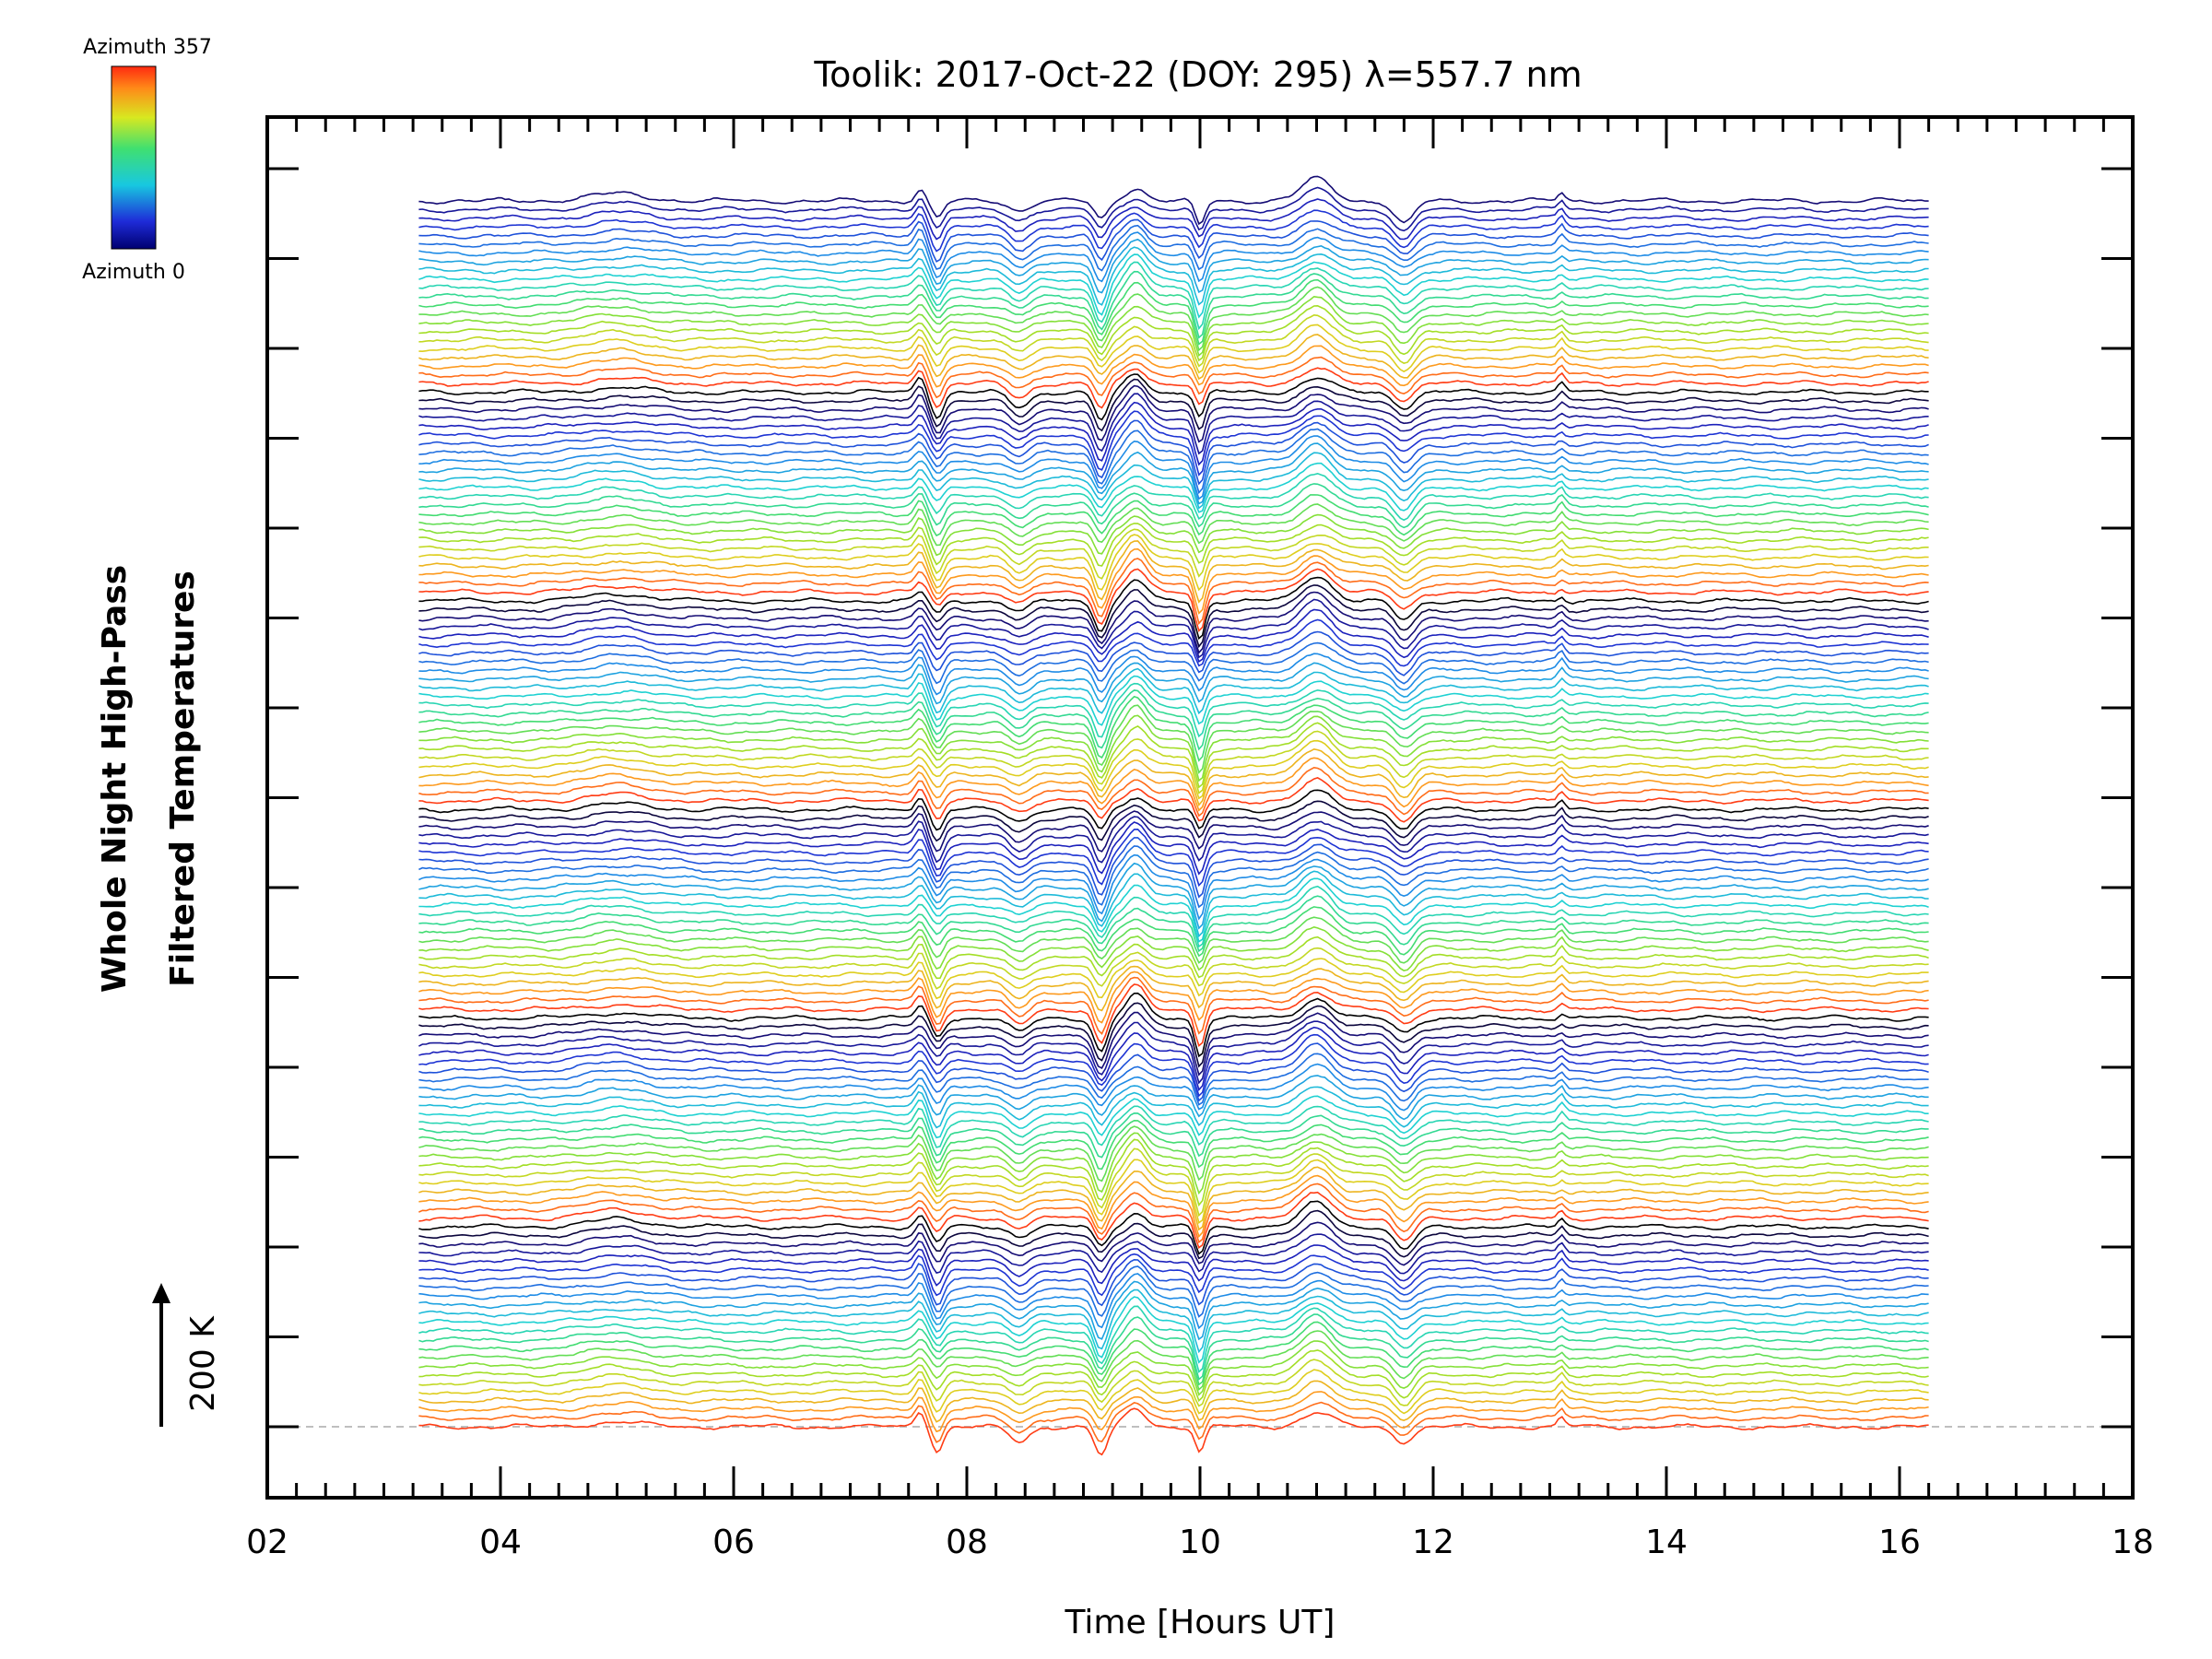  Describe the element at coordinates (161, 1293) in the screenshot. I see `scale-bar-arrow-icon` at that location.